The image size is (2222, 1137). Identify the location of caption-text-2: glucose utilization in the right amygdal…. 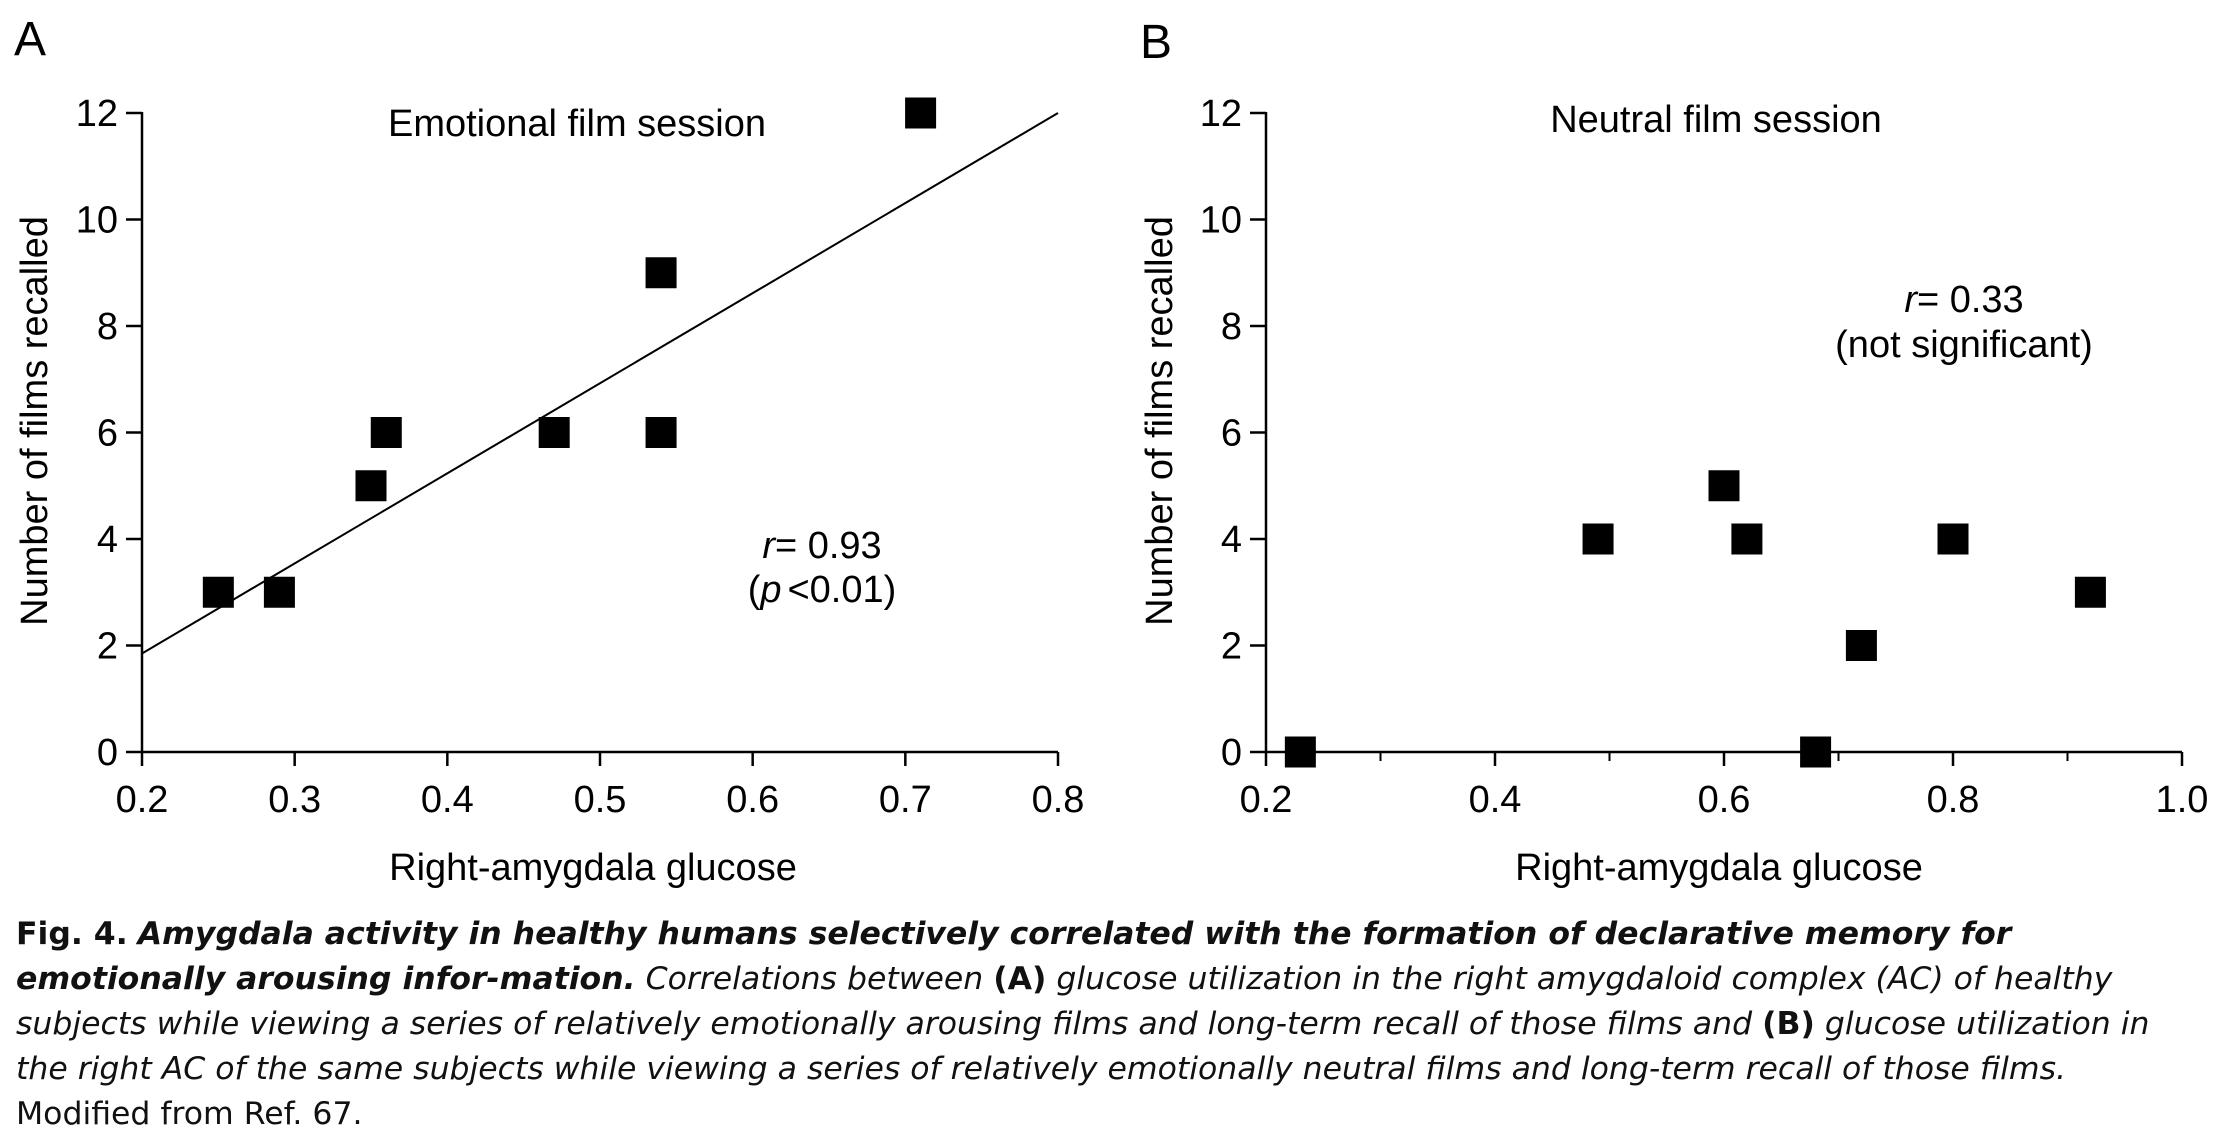
(1064, 1001).